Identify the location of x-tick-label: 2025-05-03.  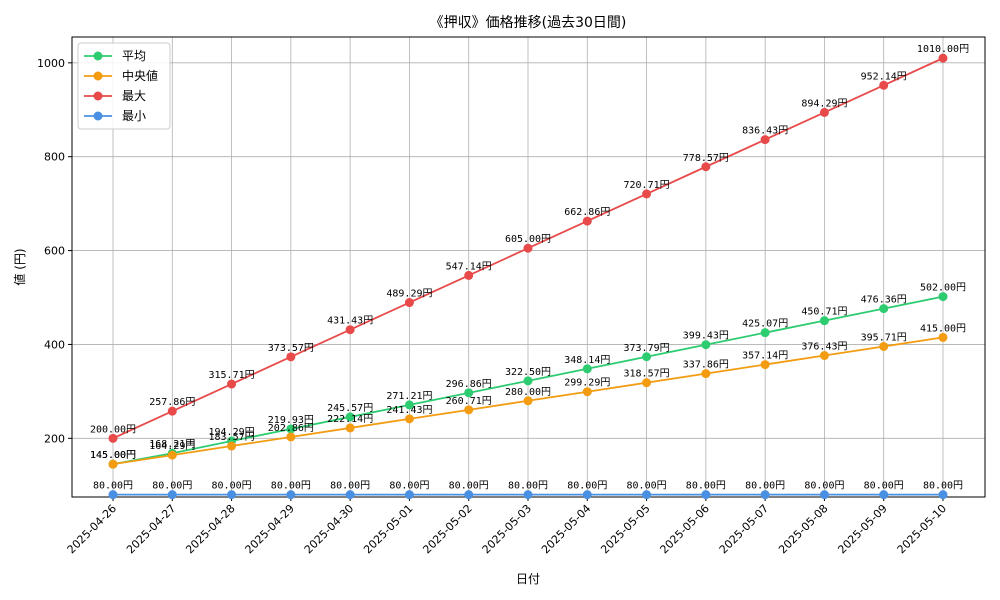
(507, 529).